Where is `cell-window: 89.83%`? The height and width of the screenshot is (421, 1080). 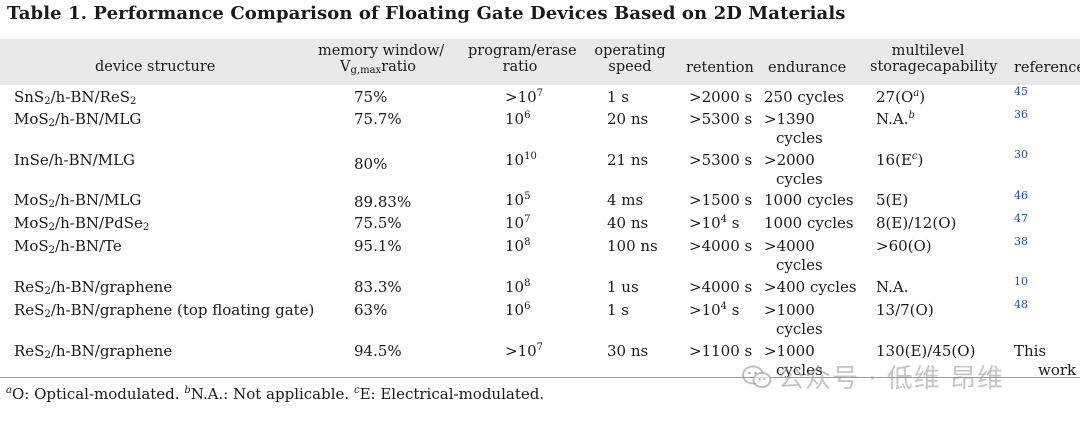 cell-window: 89.83% is located at coordinates (383, 202).